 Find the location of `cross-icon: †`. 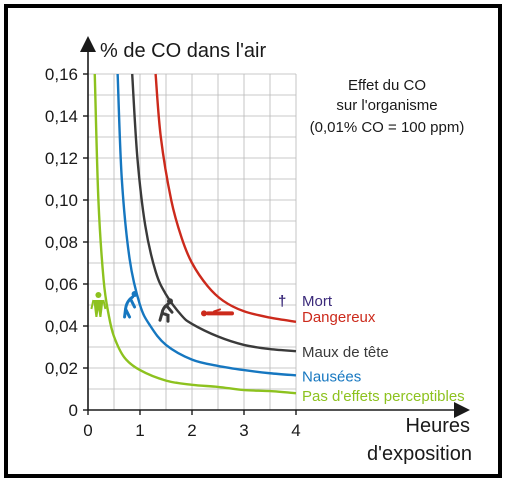

cross-icon: † is located at coordinates (282, 301).